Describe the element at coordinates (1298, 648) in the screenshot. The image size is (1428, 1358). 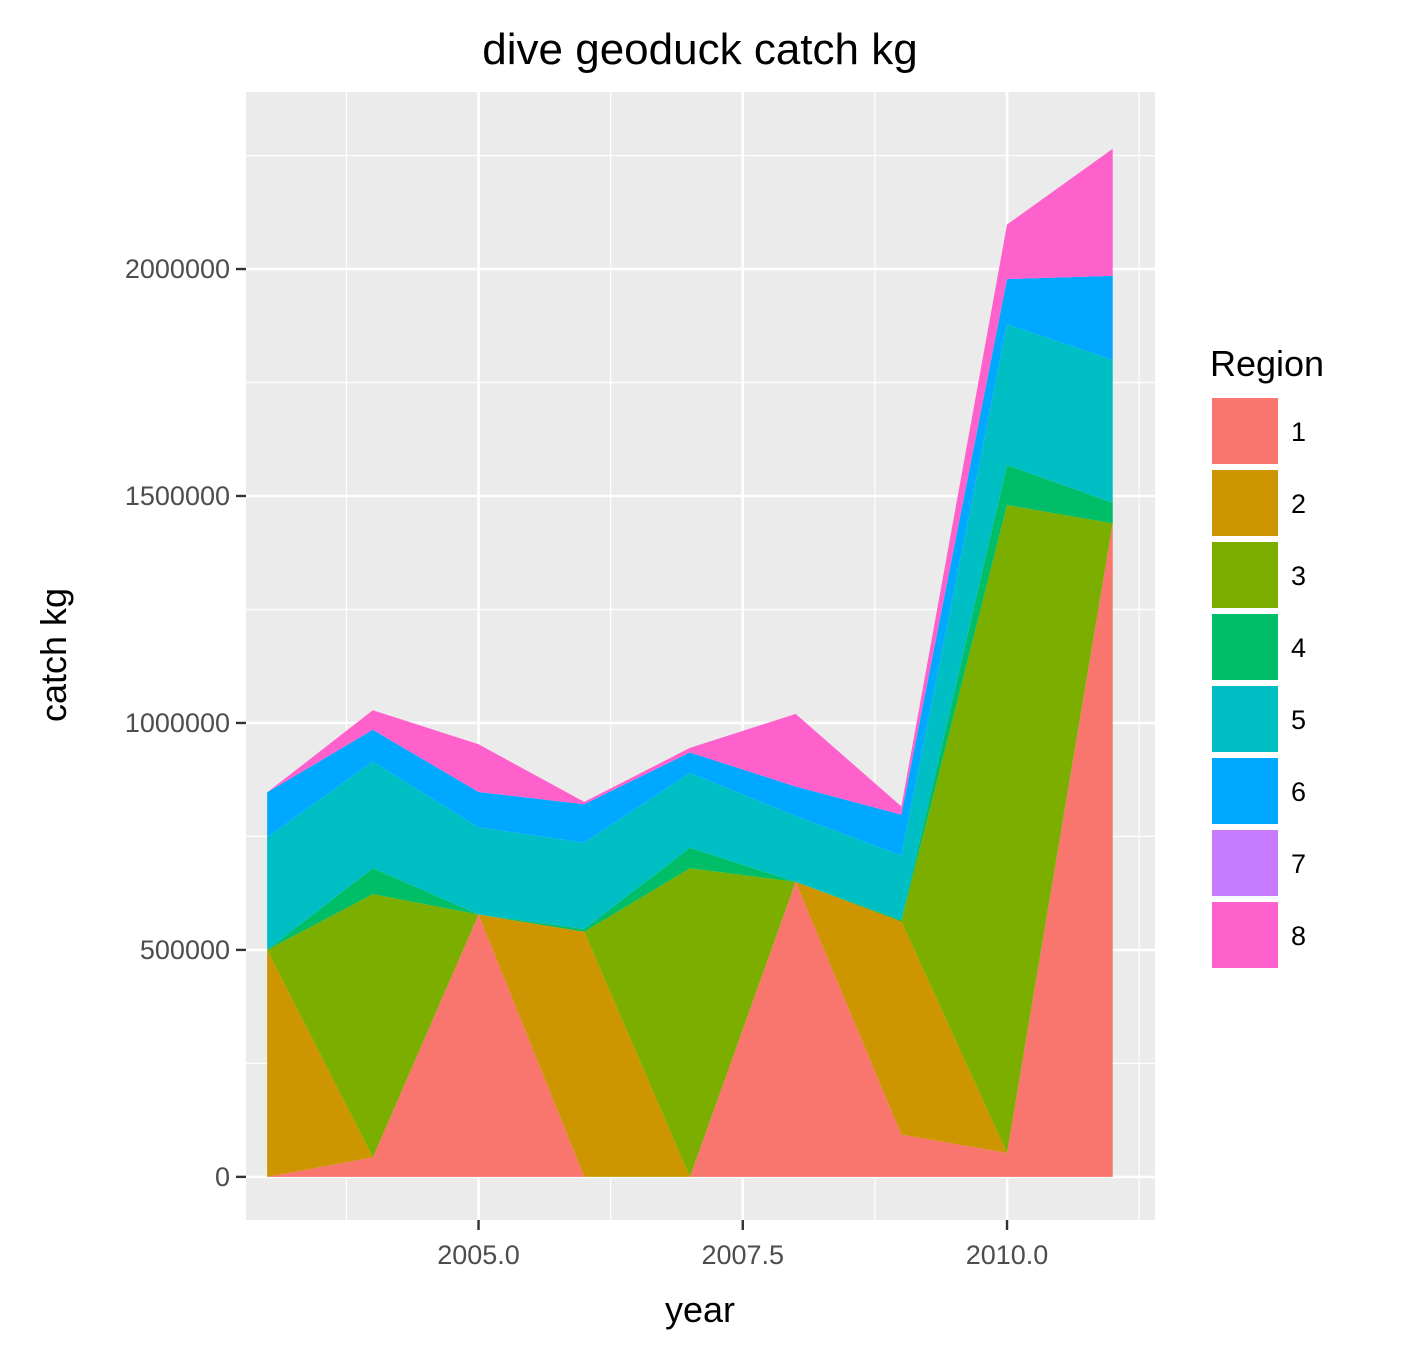
I see `legend-label-4: 4` at that location.